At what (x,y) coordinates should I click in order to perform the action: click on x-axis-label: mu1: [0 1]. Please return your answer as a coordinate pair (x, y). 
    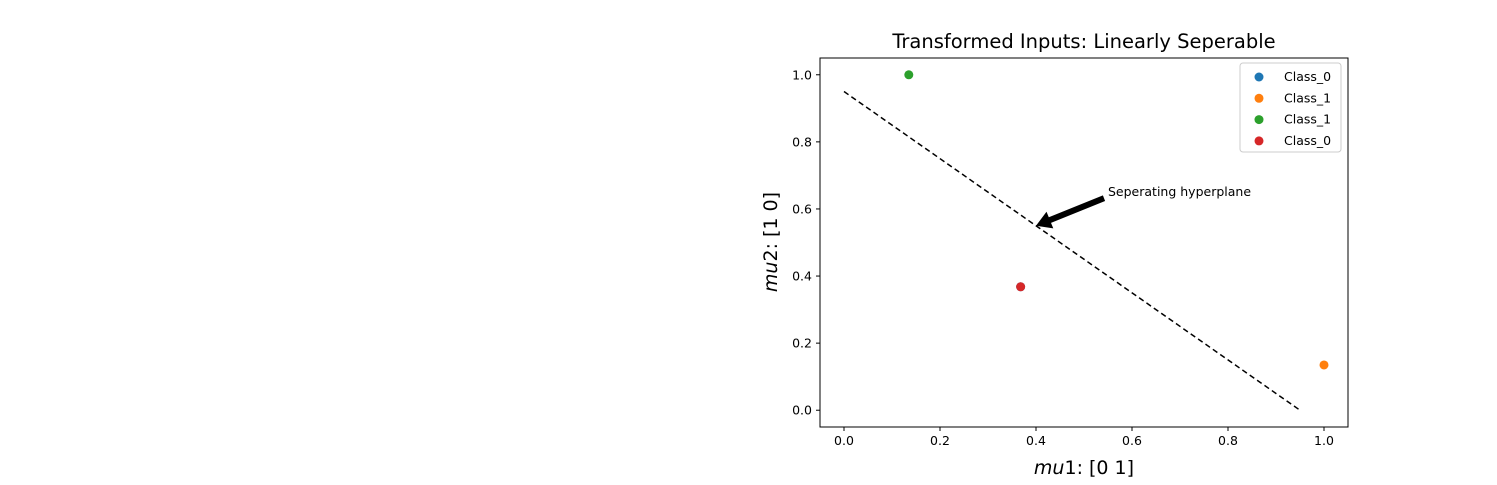
    Looking at the image, I should click on (1084, 468).